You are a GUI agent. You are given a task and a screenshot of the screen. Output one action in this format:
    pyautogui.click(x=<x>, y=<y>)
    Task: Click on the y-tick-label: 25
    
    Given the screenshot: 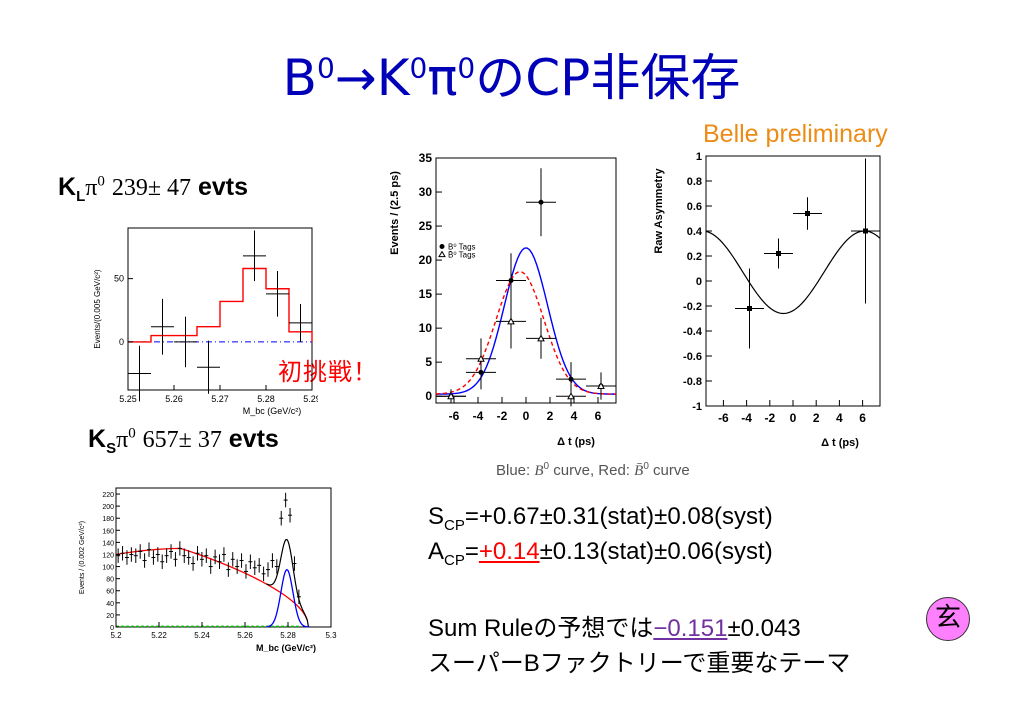 What is the action you would take?
    pyautogui.click(x=426, y=226)
    